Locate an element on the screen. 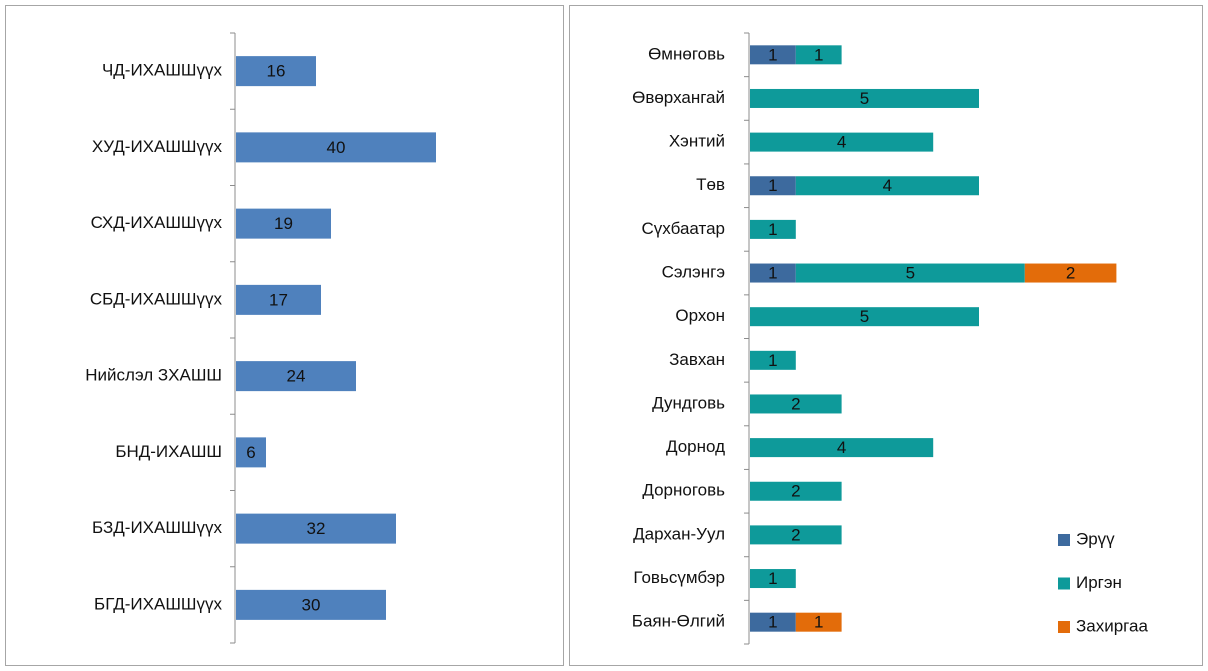 The image size is (1208, 671). category-label: Нийслэл ЗХАШШ is located at coordinates (153, 375).